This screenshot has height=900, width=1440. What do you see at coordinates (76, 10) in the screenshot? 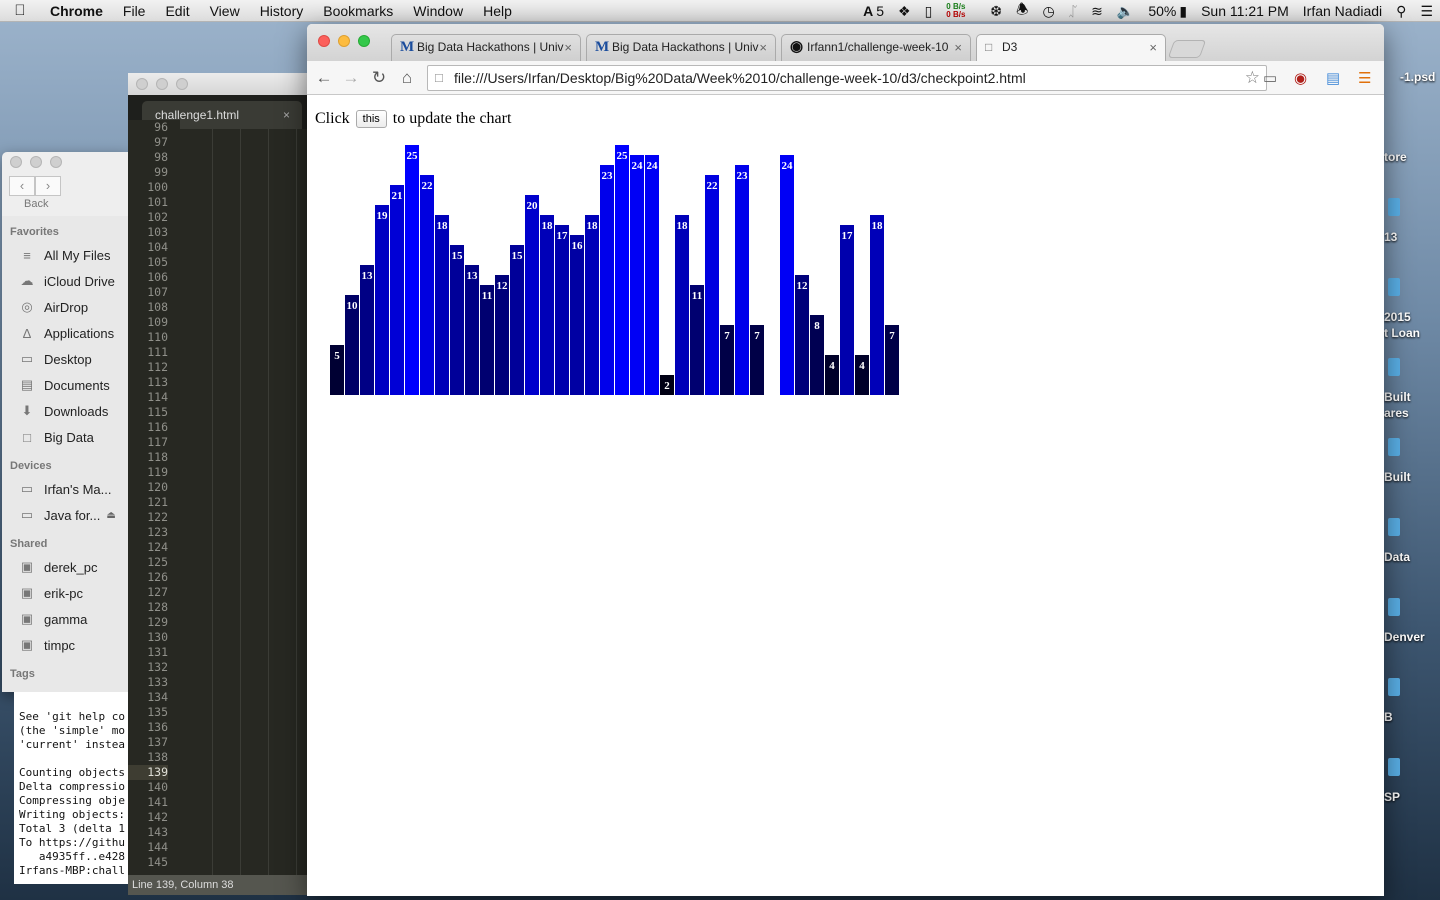
I see `app-menu: Chrome` at bounding box center [76, 10].